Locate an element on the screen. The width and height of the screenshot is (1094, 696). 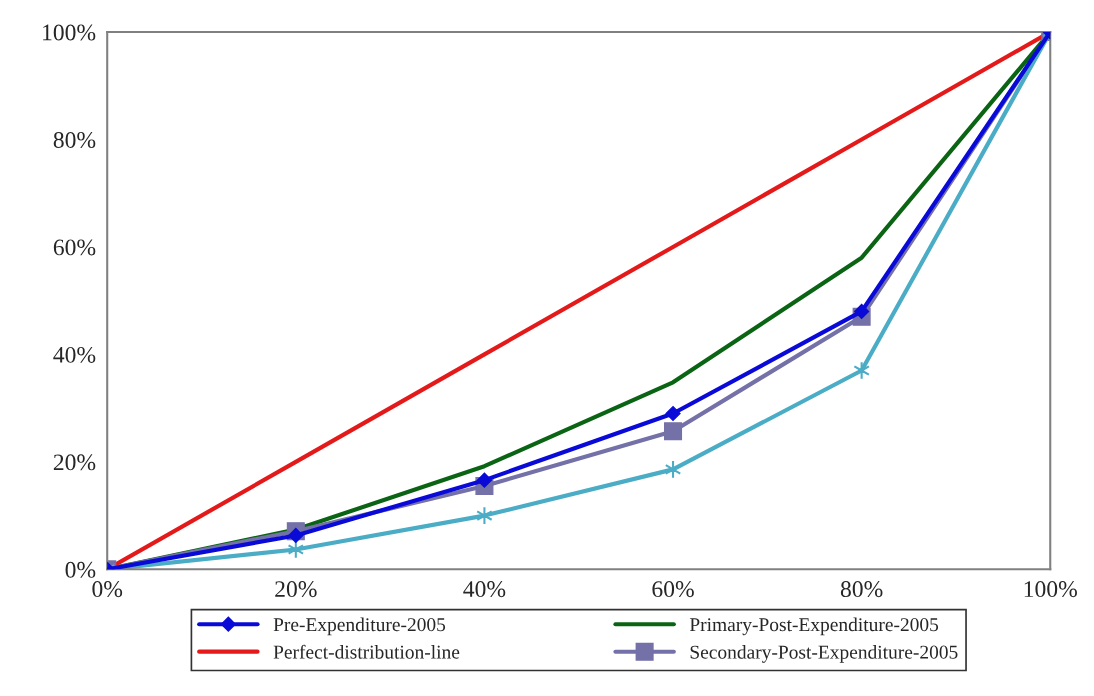
x-tick-label: 0% is located at coordinates (107, 589).